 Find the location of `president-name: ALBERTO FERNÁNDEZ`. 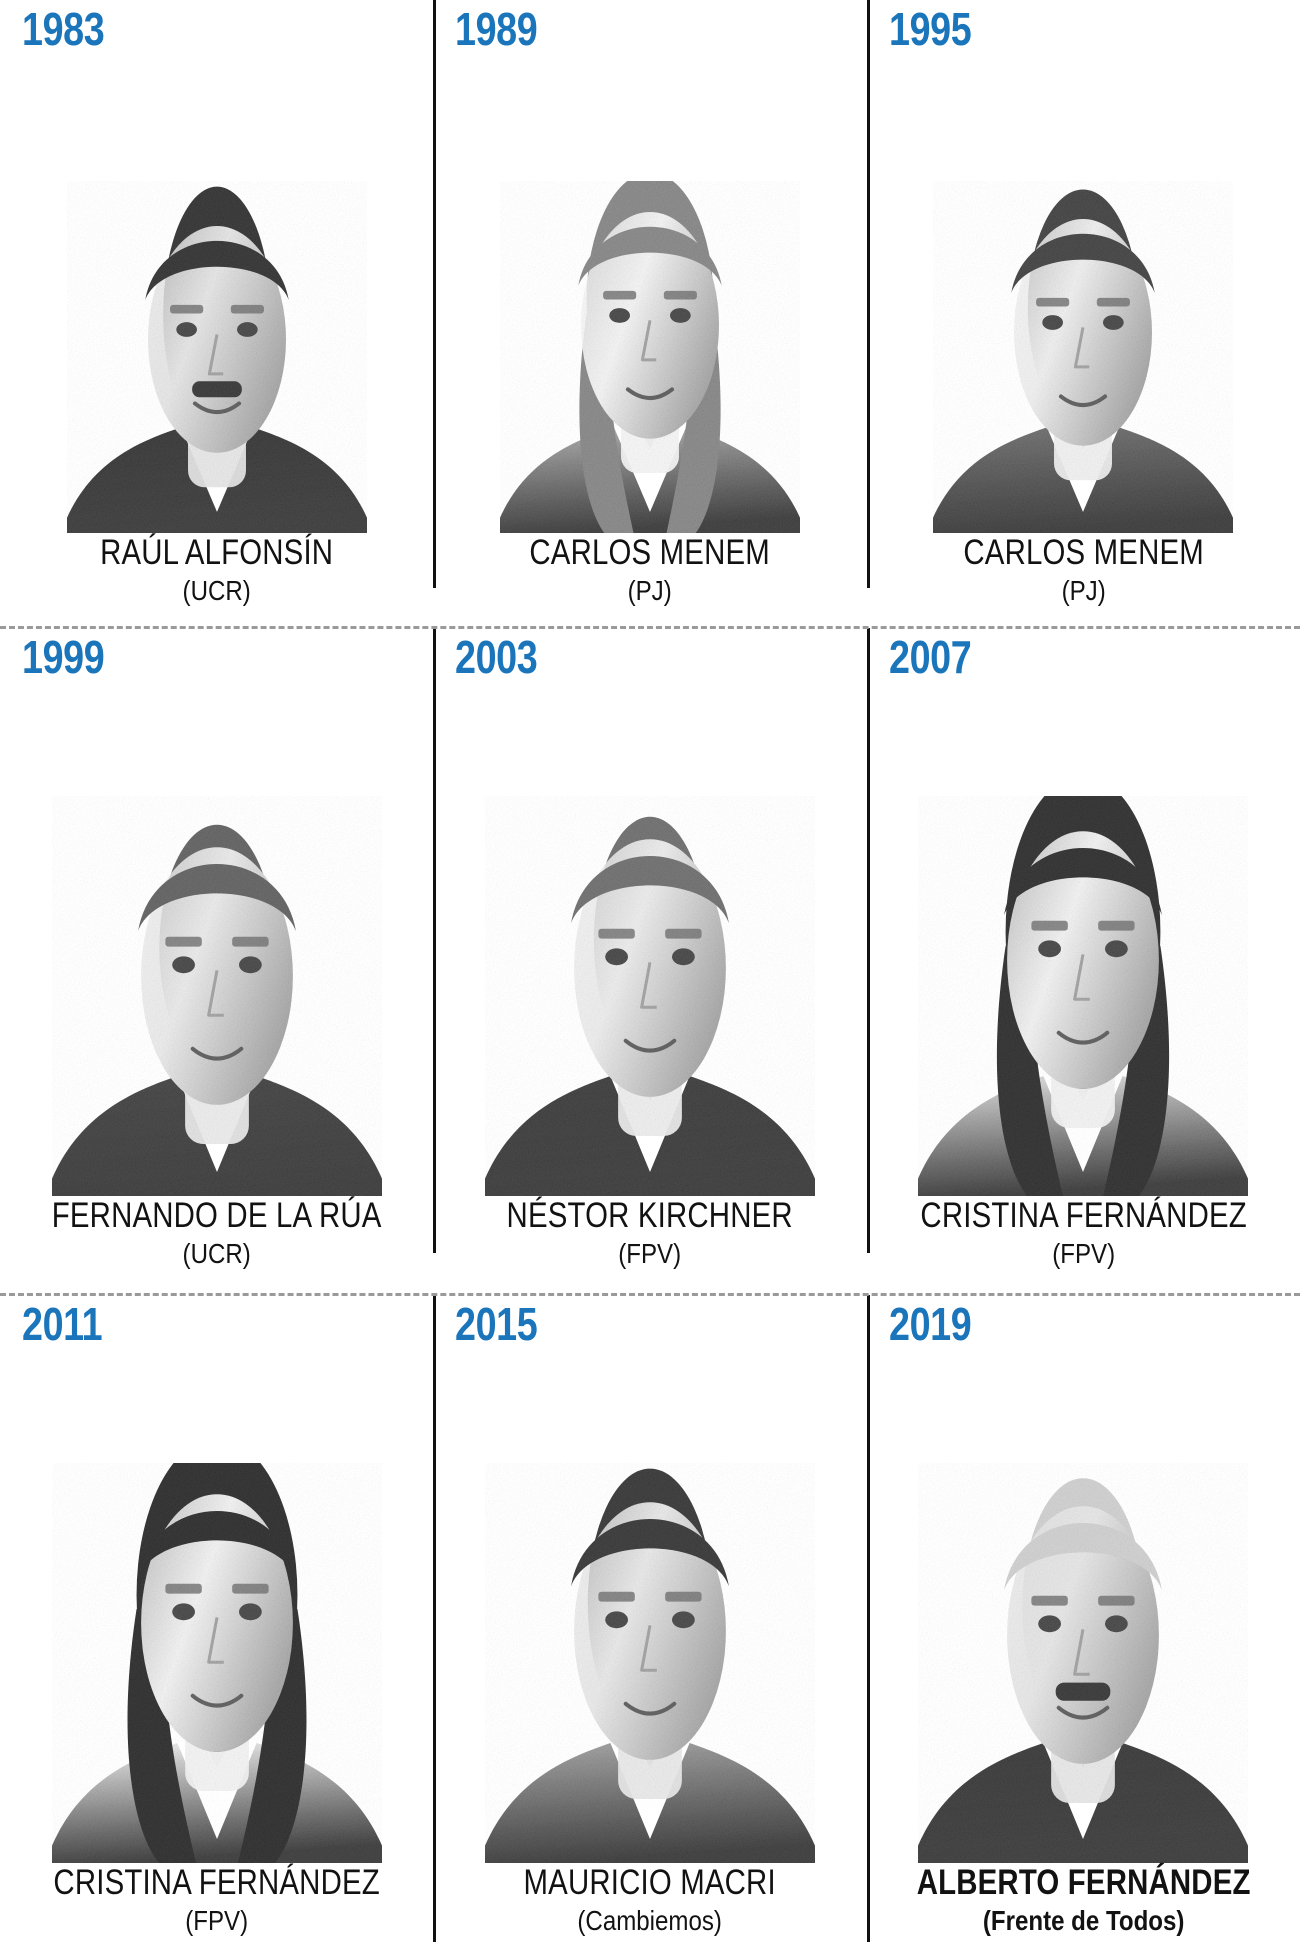

president-name: ALBERTO FERNÁNDEZ is located at coordinates (1083, 1883).